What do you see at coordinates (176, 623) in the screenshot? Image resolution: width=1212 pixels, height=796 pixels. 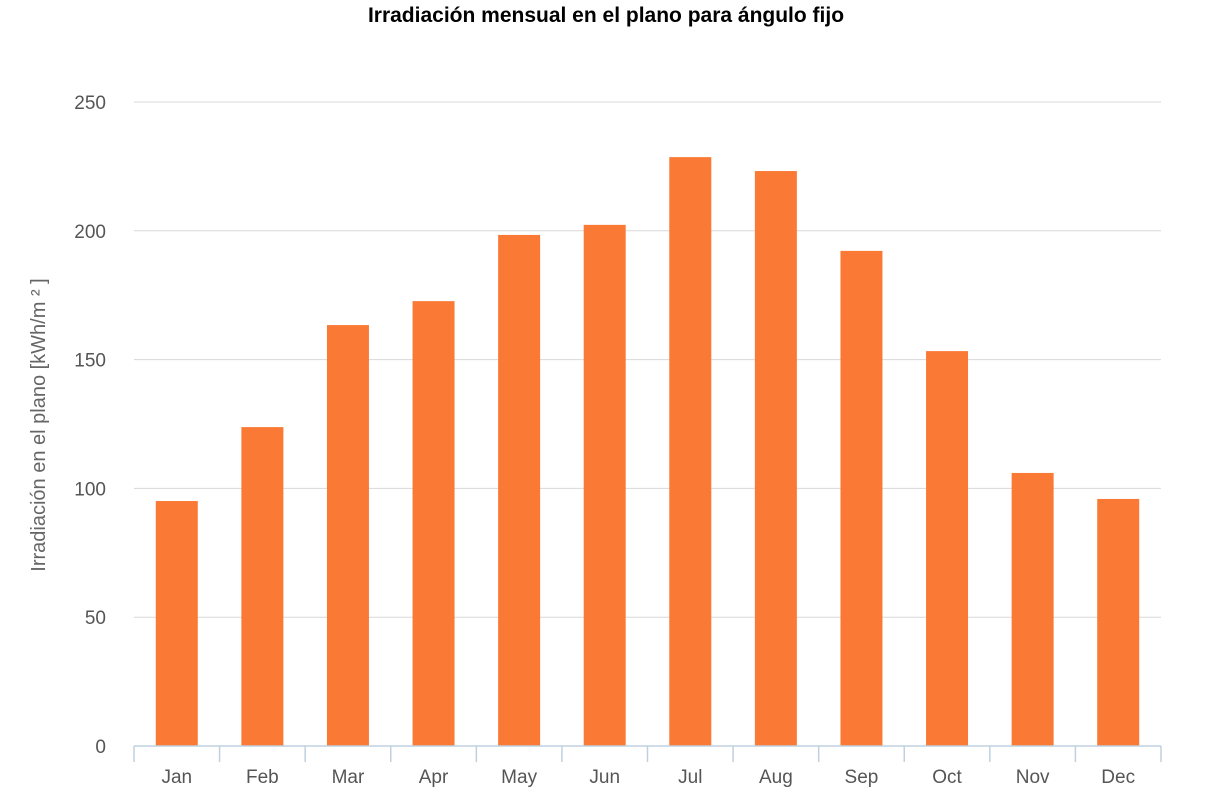 I see `bar-jan` at bounding box center [176, 623].